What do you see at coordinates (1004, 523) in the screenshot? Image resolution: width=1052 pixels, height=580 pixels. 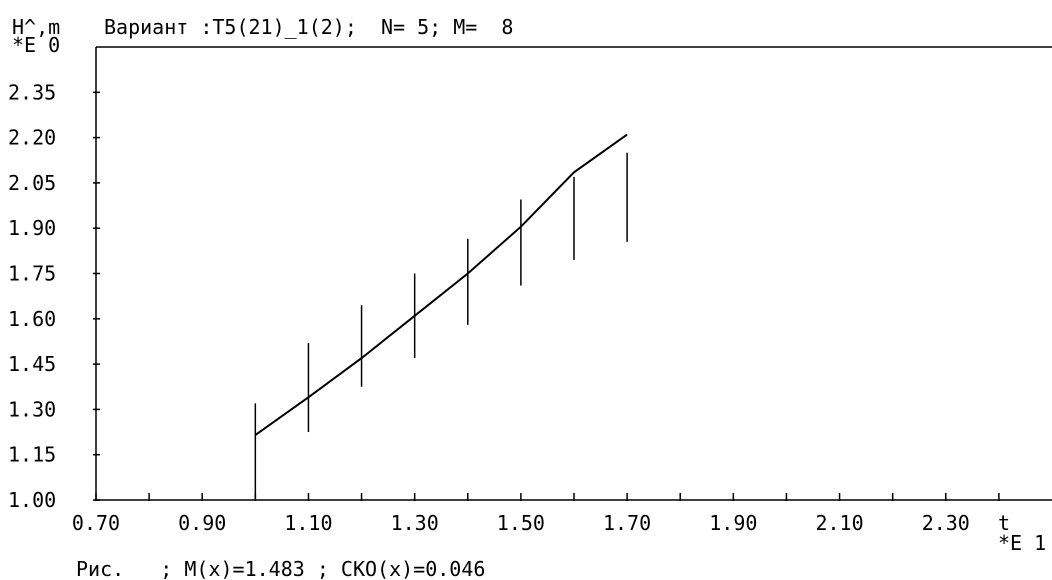 I see `x-axis-label: t` at bounding box center [1004, 523].